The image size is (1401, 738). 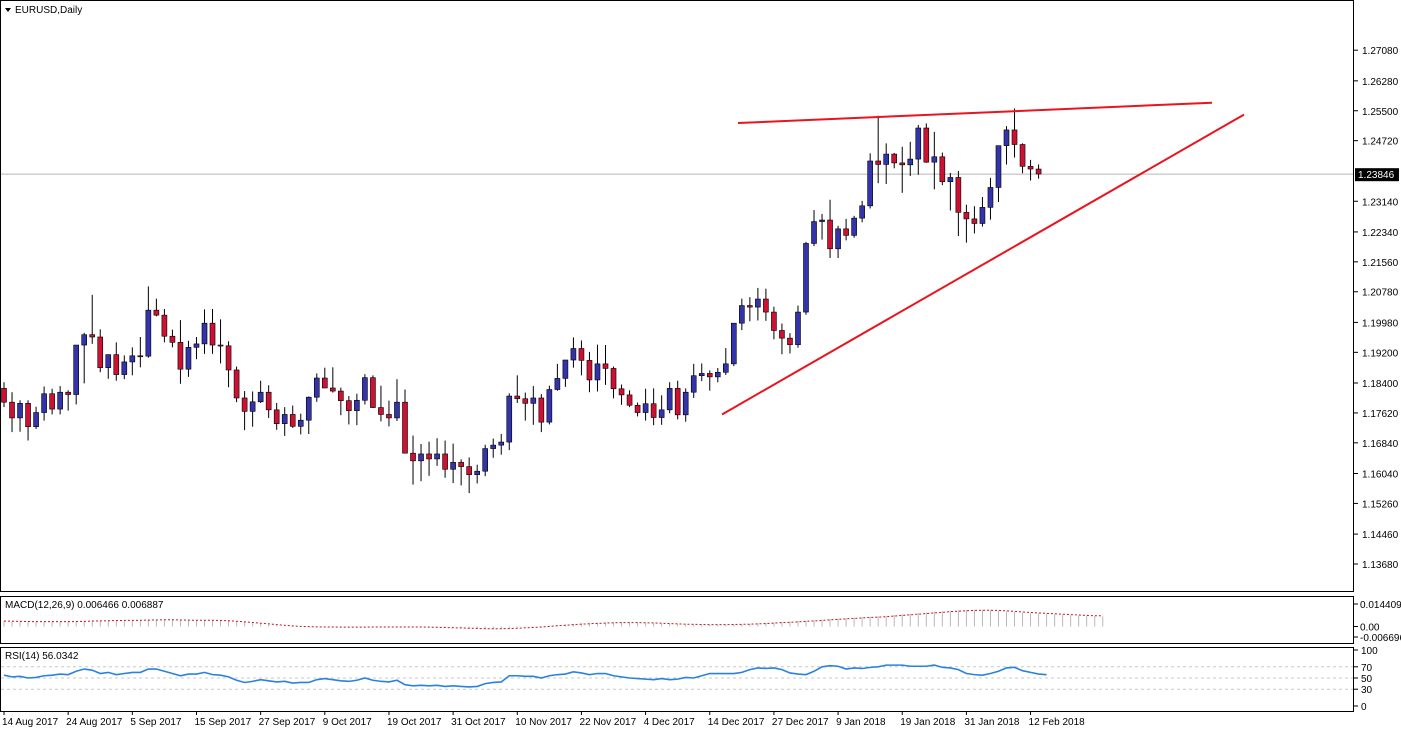 What do you see at coordinates (1367, 679) in the screenshot?
I see `rsi-tick-label: 50` at bounding box center [1367, 679].